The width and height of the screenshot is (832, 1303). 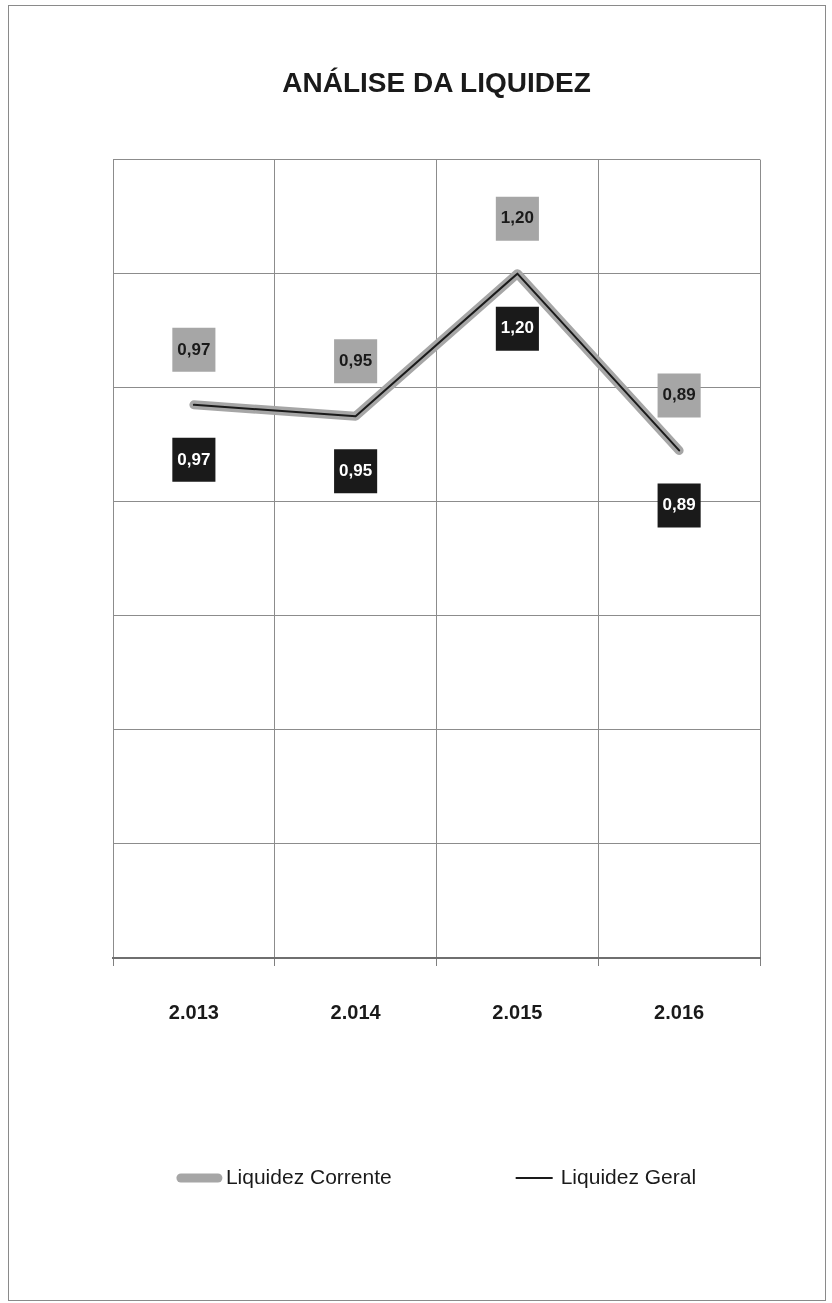 I want to click on x-tick-label: 2.014, so click(x=356, y=1011).